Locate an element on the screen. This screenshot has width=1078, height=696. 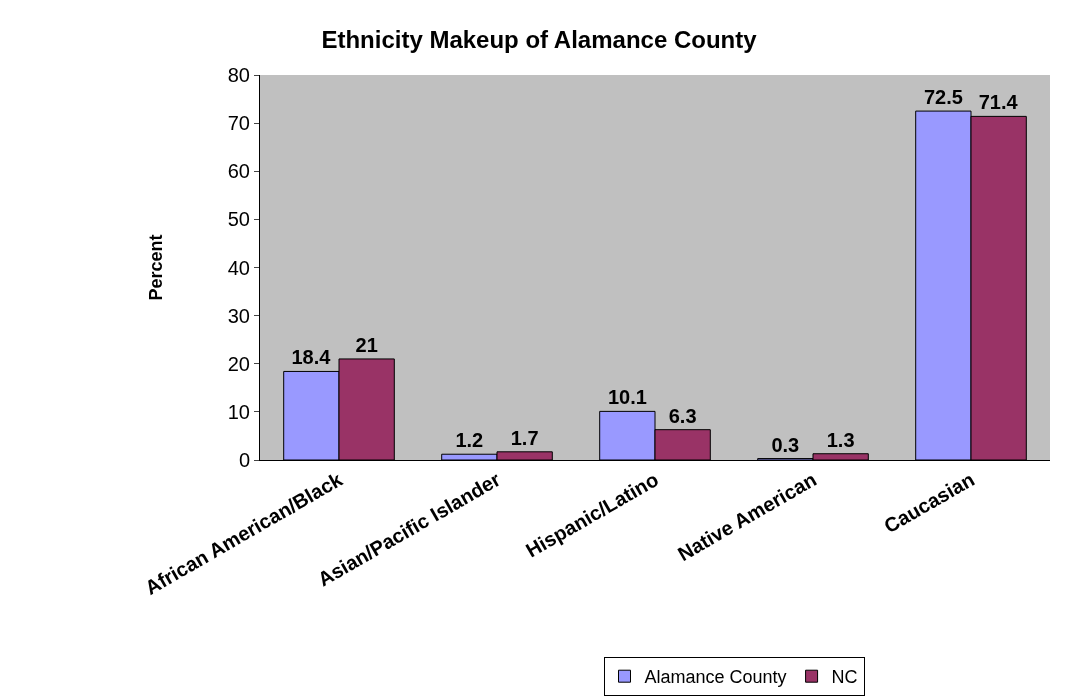
data-label: 18.4 is located at coordinates (311, 357).